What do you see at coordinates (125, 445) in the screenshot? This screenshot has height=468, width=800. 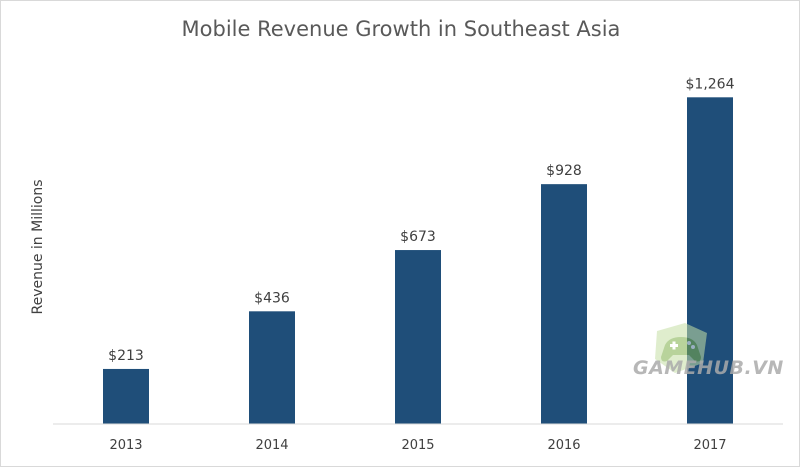 I see `x-tick-label-2013: 2013` at bounding box center [125, 445].